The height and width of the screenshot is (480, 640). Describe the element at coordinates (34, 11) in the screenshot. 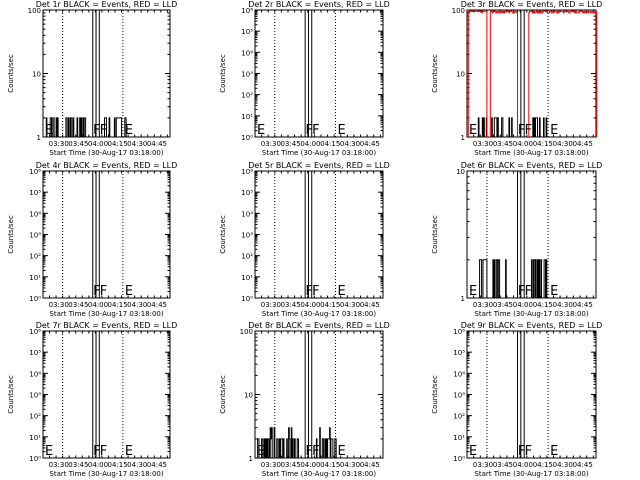

I see `y-tick-label: 100` at that location.